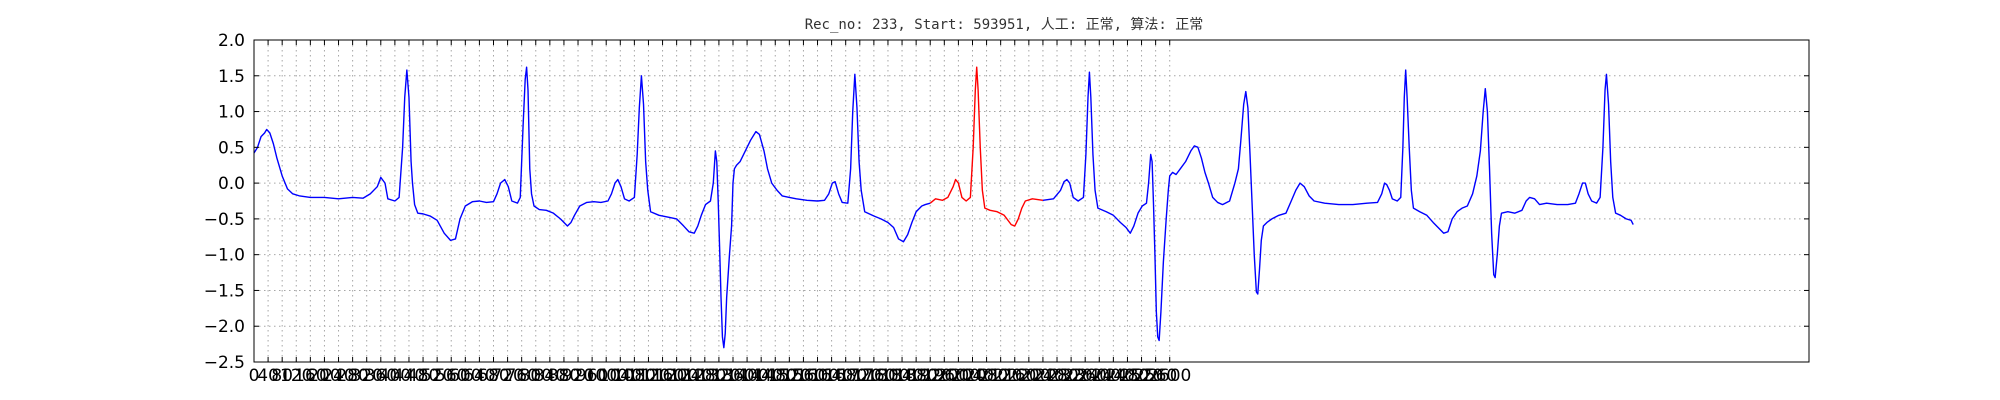  Describe the element at coordinates (395, 376) in the screenshot. I see `x-tick-label: 400` at that location.